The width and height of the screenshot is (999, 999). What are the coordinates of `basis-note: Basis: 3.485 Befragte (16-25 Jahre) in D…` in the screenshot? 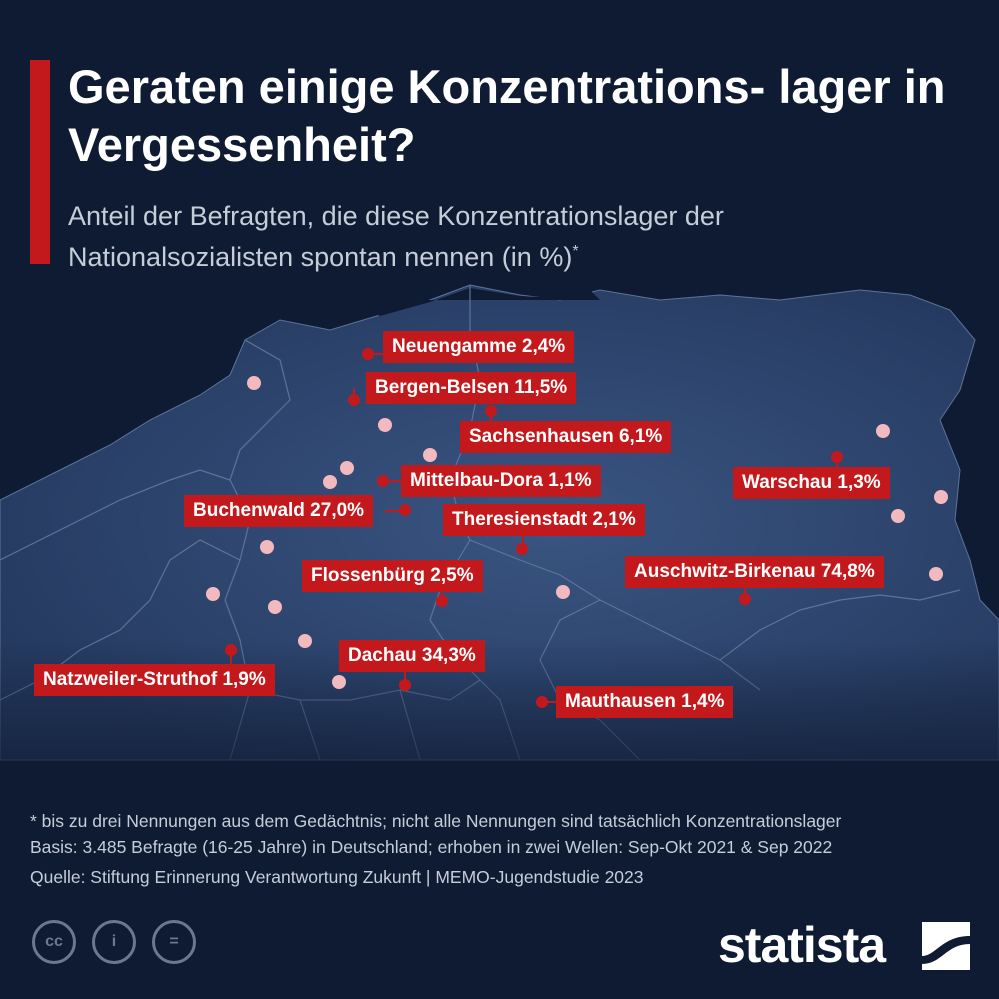 It's located at (431, 847).